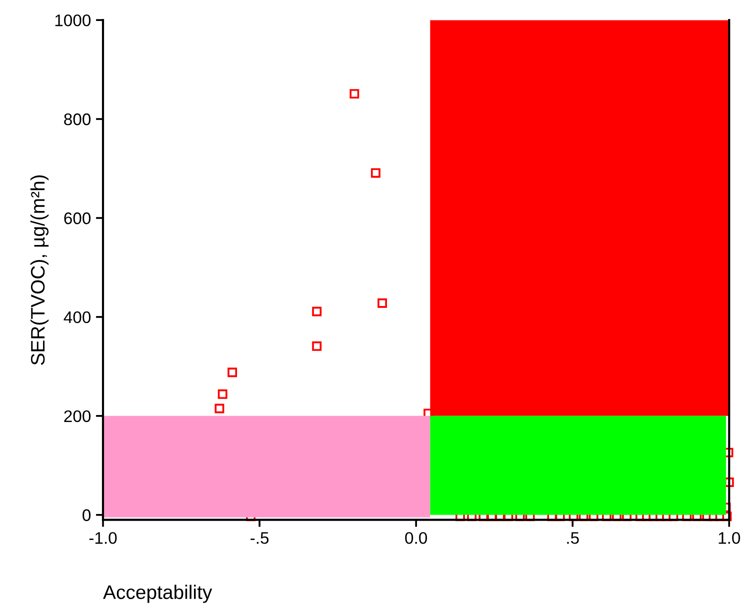 This screenshot has width=741, height=608. What do you see at coordinates (77, 317) in the screenshot?
I see `y-tick-label: 400` at bounding box center [77, 317].